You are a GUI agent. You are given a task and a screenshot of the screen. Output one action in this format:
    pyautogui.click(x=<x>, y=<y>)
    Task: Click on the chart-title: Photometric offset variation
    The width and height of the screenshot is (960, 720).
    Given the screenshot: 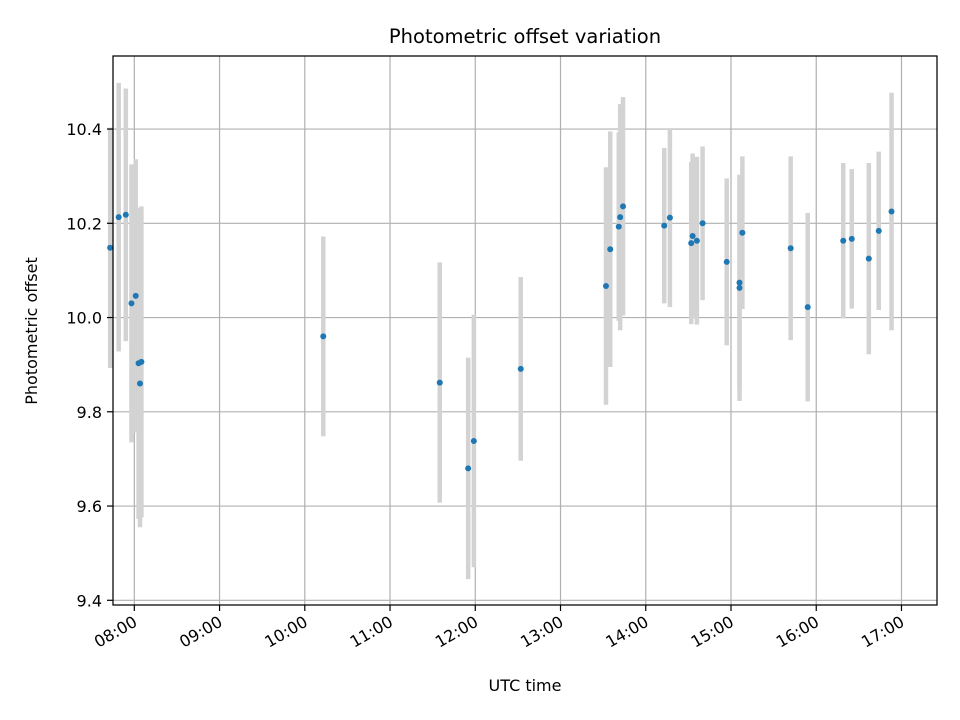 What is the action you would take?
    pyautogui.click(x=525, y=36)
    